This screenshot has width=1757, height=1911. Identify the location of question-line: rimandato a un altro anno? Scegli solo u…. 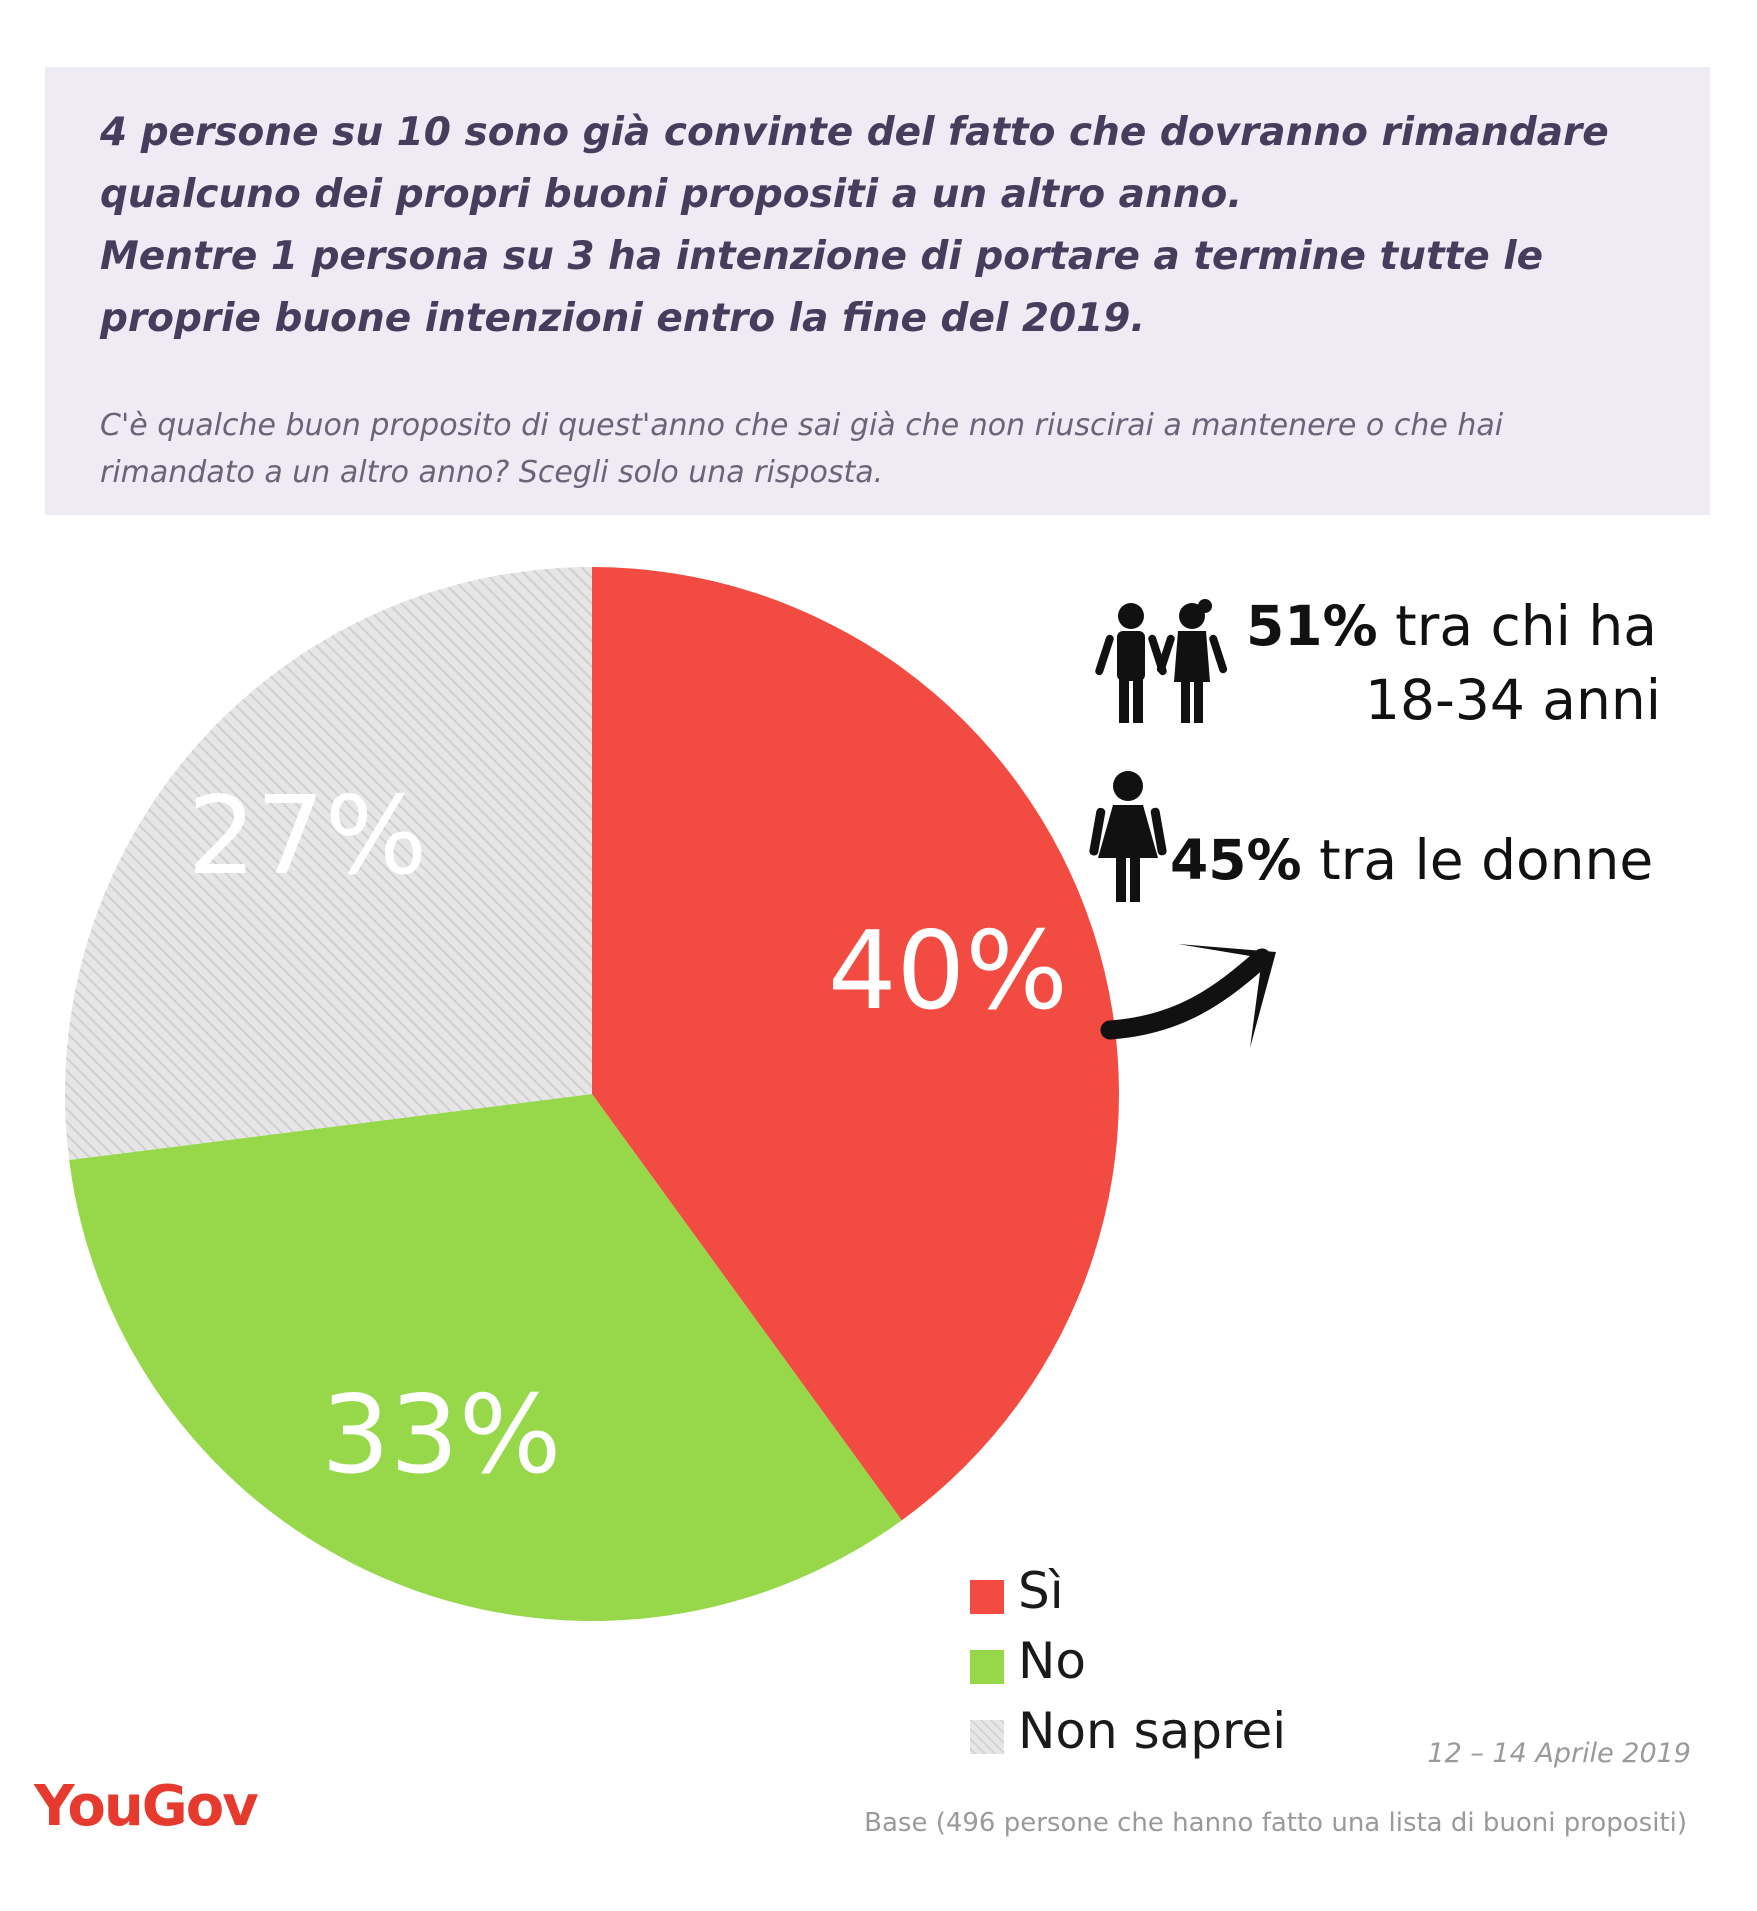
(492, 472).